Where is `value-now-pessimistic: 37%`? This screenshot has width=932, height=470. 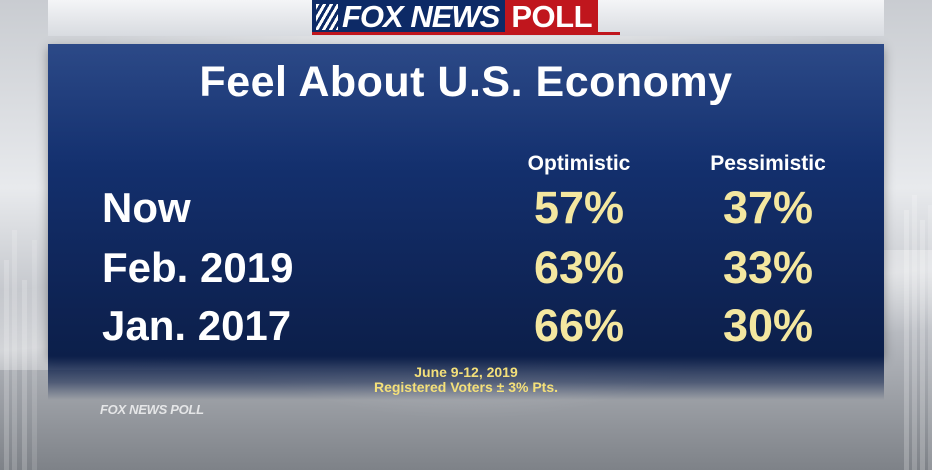
value-now-pessimistic: 37% is located at coordinates (768, 207).